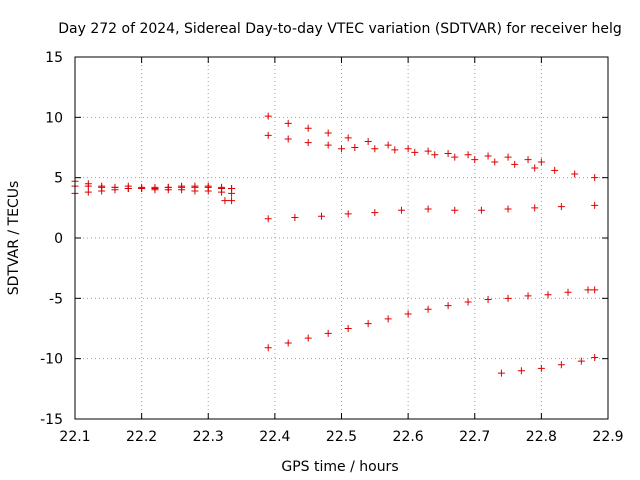 The image size is (640, 480). What do you see at coordinates (58, 179) in the screenshot?
I see `y-tick-label: 5` at bounding box center [58, 179].